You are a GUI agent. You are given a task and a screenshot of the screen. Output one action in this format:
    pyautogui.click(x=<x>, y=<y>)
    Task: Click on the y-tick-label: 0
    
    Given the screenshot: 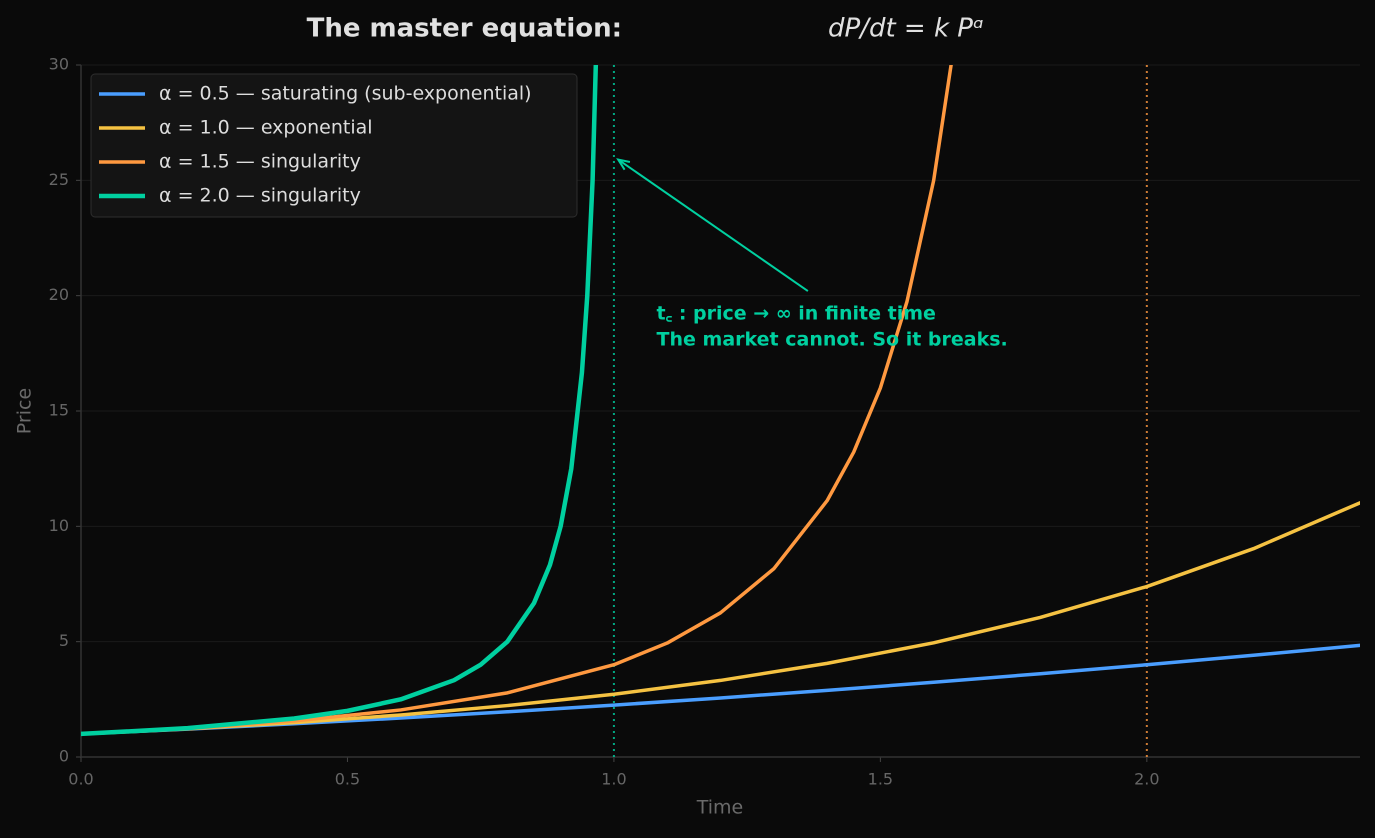 What is the action you would take?
    pyautogui.click(x=64, y=756)
    